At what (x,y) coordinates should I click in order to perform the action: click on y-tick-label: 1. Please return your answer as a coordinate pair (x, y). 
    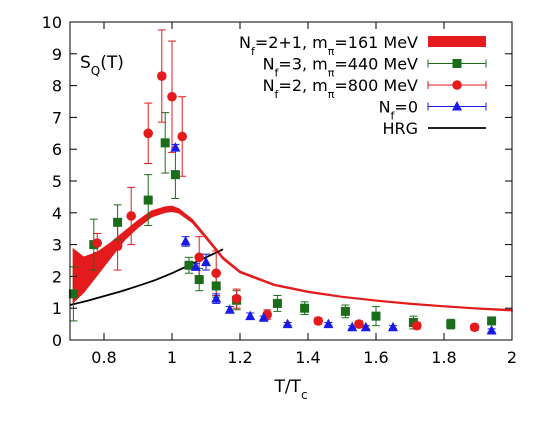
    Looking at the image, I should click on (57, 308).